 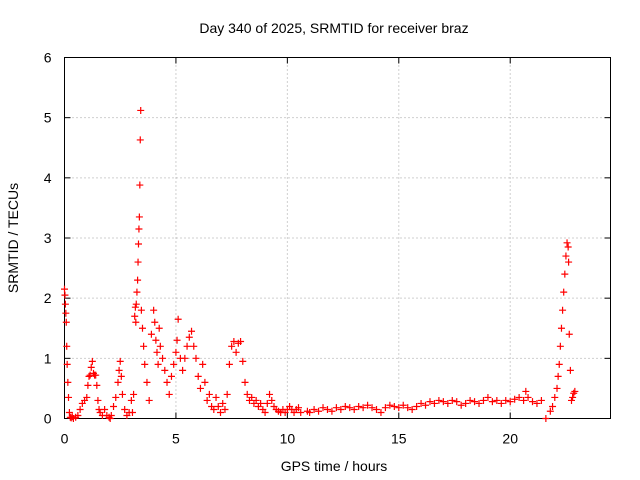 What do you see at coordinates (48, 58) in the screenshot?
I see `y-tick-label: 6` at bounding box center [48, 58].